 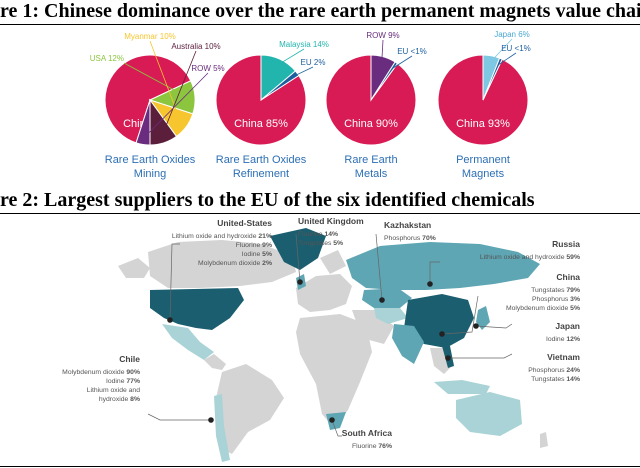 I want to click on region-indonesia, so click(x=462, y=387).